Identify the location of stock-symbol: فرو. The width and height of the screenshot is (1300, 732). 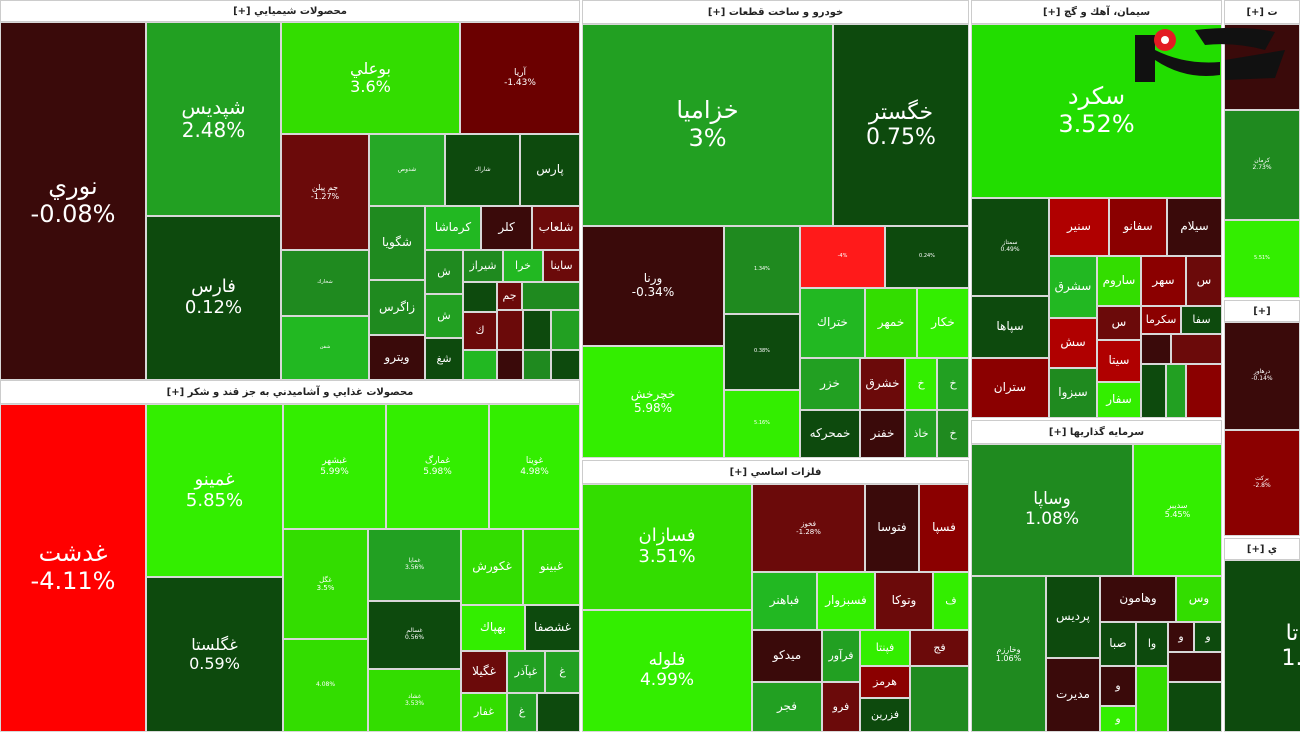
(841, 706).